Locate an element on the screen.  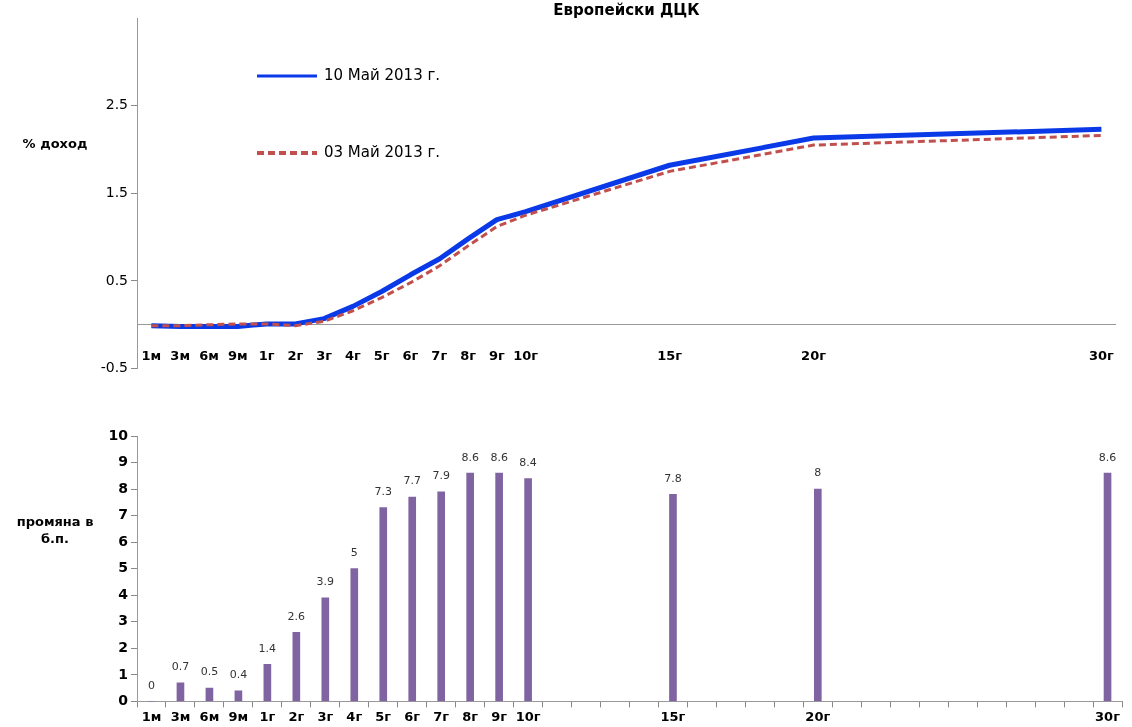
data-label: 1.4 is located at coordinates (267, 648).